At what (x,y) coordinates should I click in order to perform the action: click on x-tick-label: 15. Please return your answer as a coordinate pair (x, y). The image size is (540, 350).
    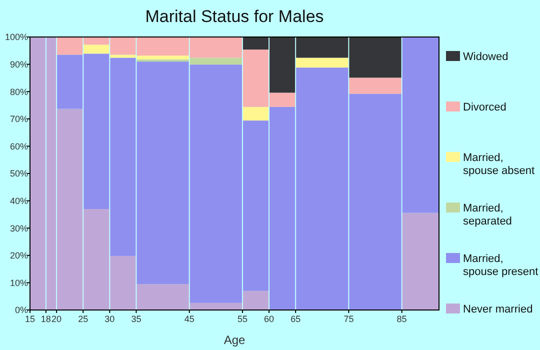
    Looking at the image, I should click on (30, 319).